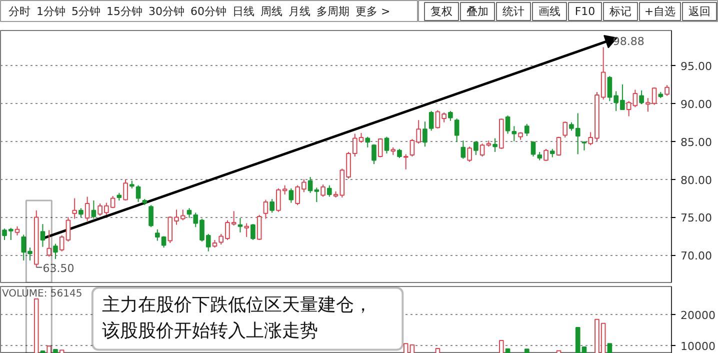 This screenshot has width=718, height=353. I want to click on text: 周线, so click(271, 11).